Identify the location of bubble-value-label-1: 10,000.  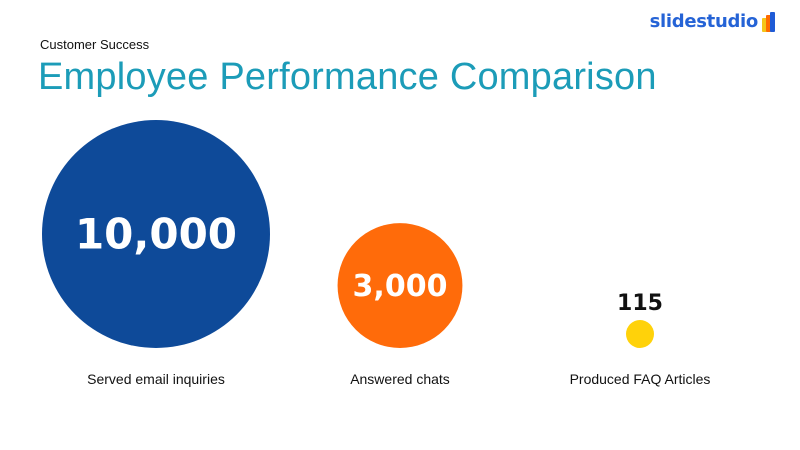
(156, 234).